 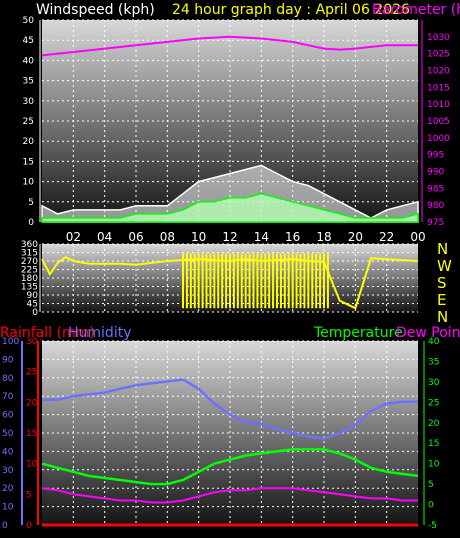 I want to click on y2-tick-label: 1010, so click(x=438, y=105).